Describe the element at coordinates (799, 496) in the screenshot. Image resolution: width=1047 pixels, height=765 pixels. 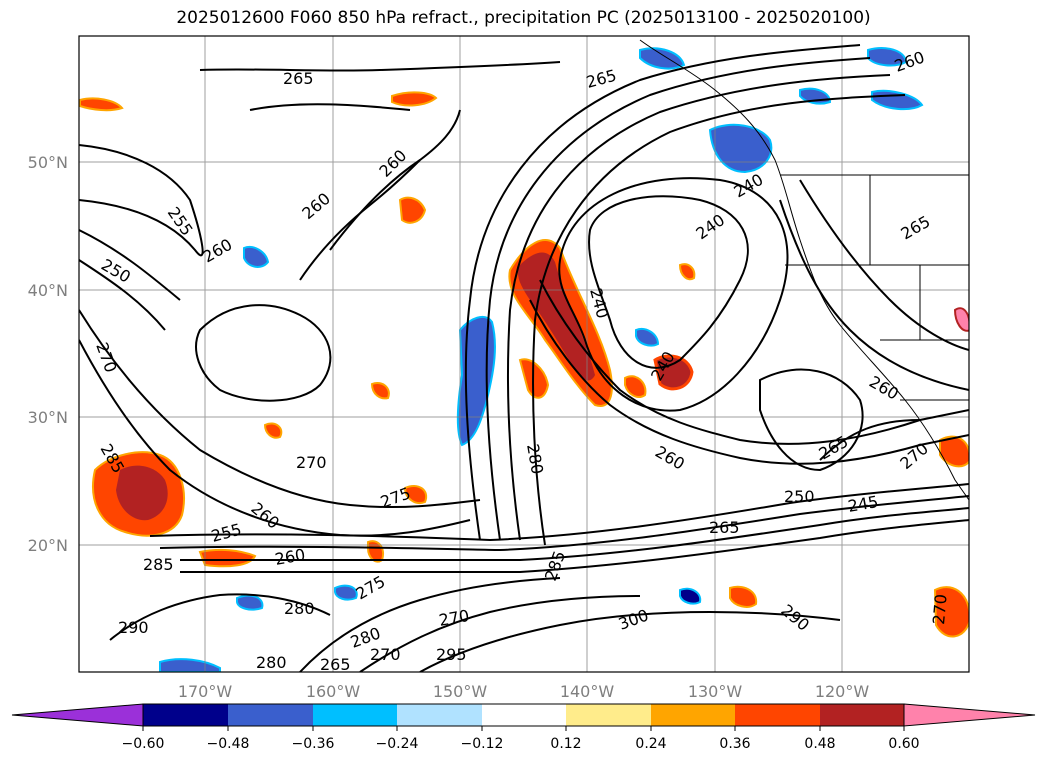
I see `contour-label: 250` at that location.